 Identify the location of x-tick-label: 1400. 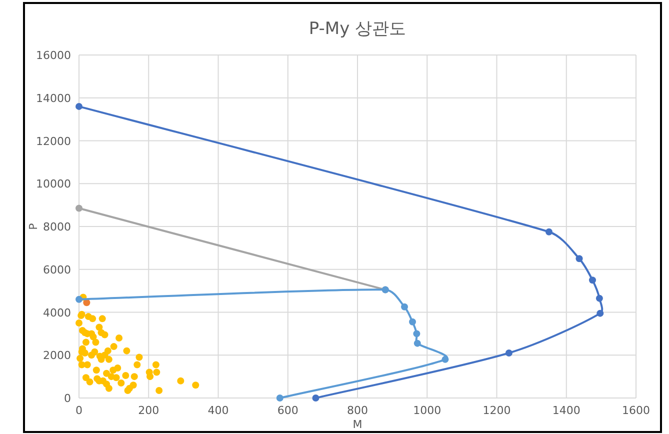
(566, 410).